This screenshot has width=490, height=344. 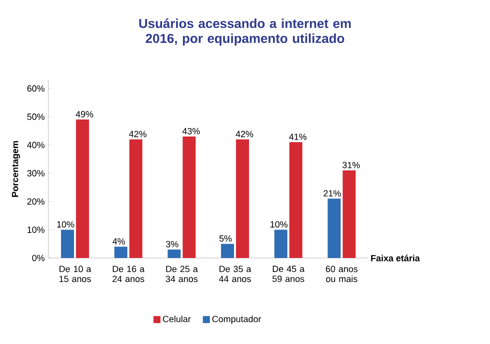 What do you see at coordinates (35, 201) in the screenshot?
I see `y-tick-label: 20%` at bounding box center [35, 201].